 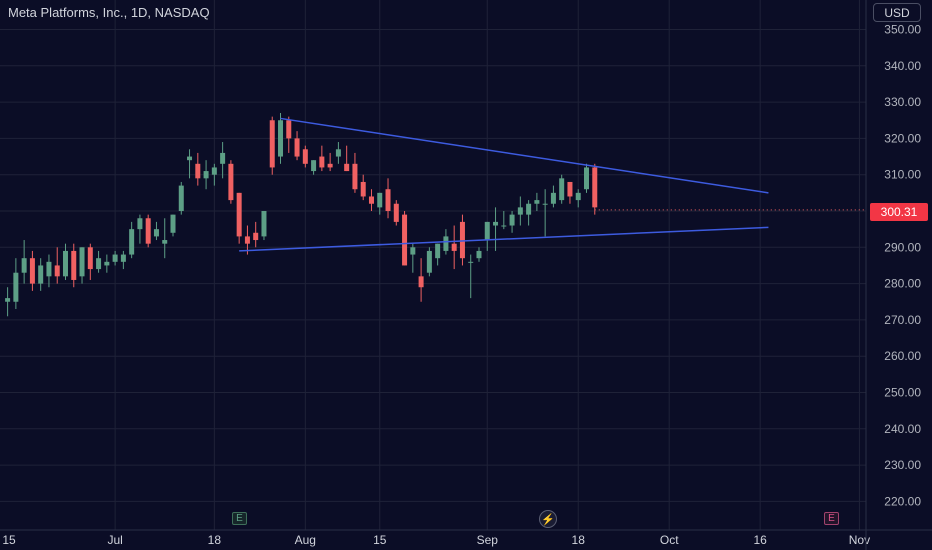 I want to click on y-tick-label: 280.00, so click(x=902, y=284).